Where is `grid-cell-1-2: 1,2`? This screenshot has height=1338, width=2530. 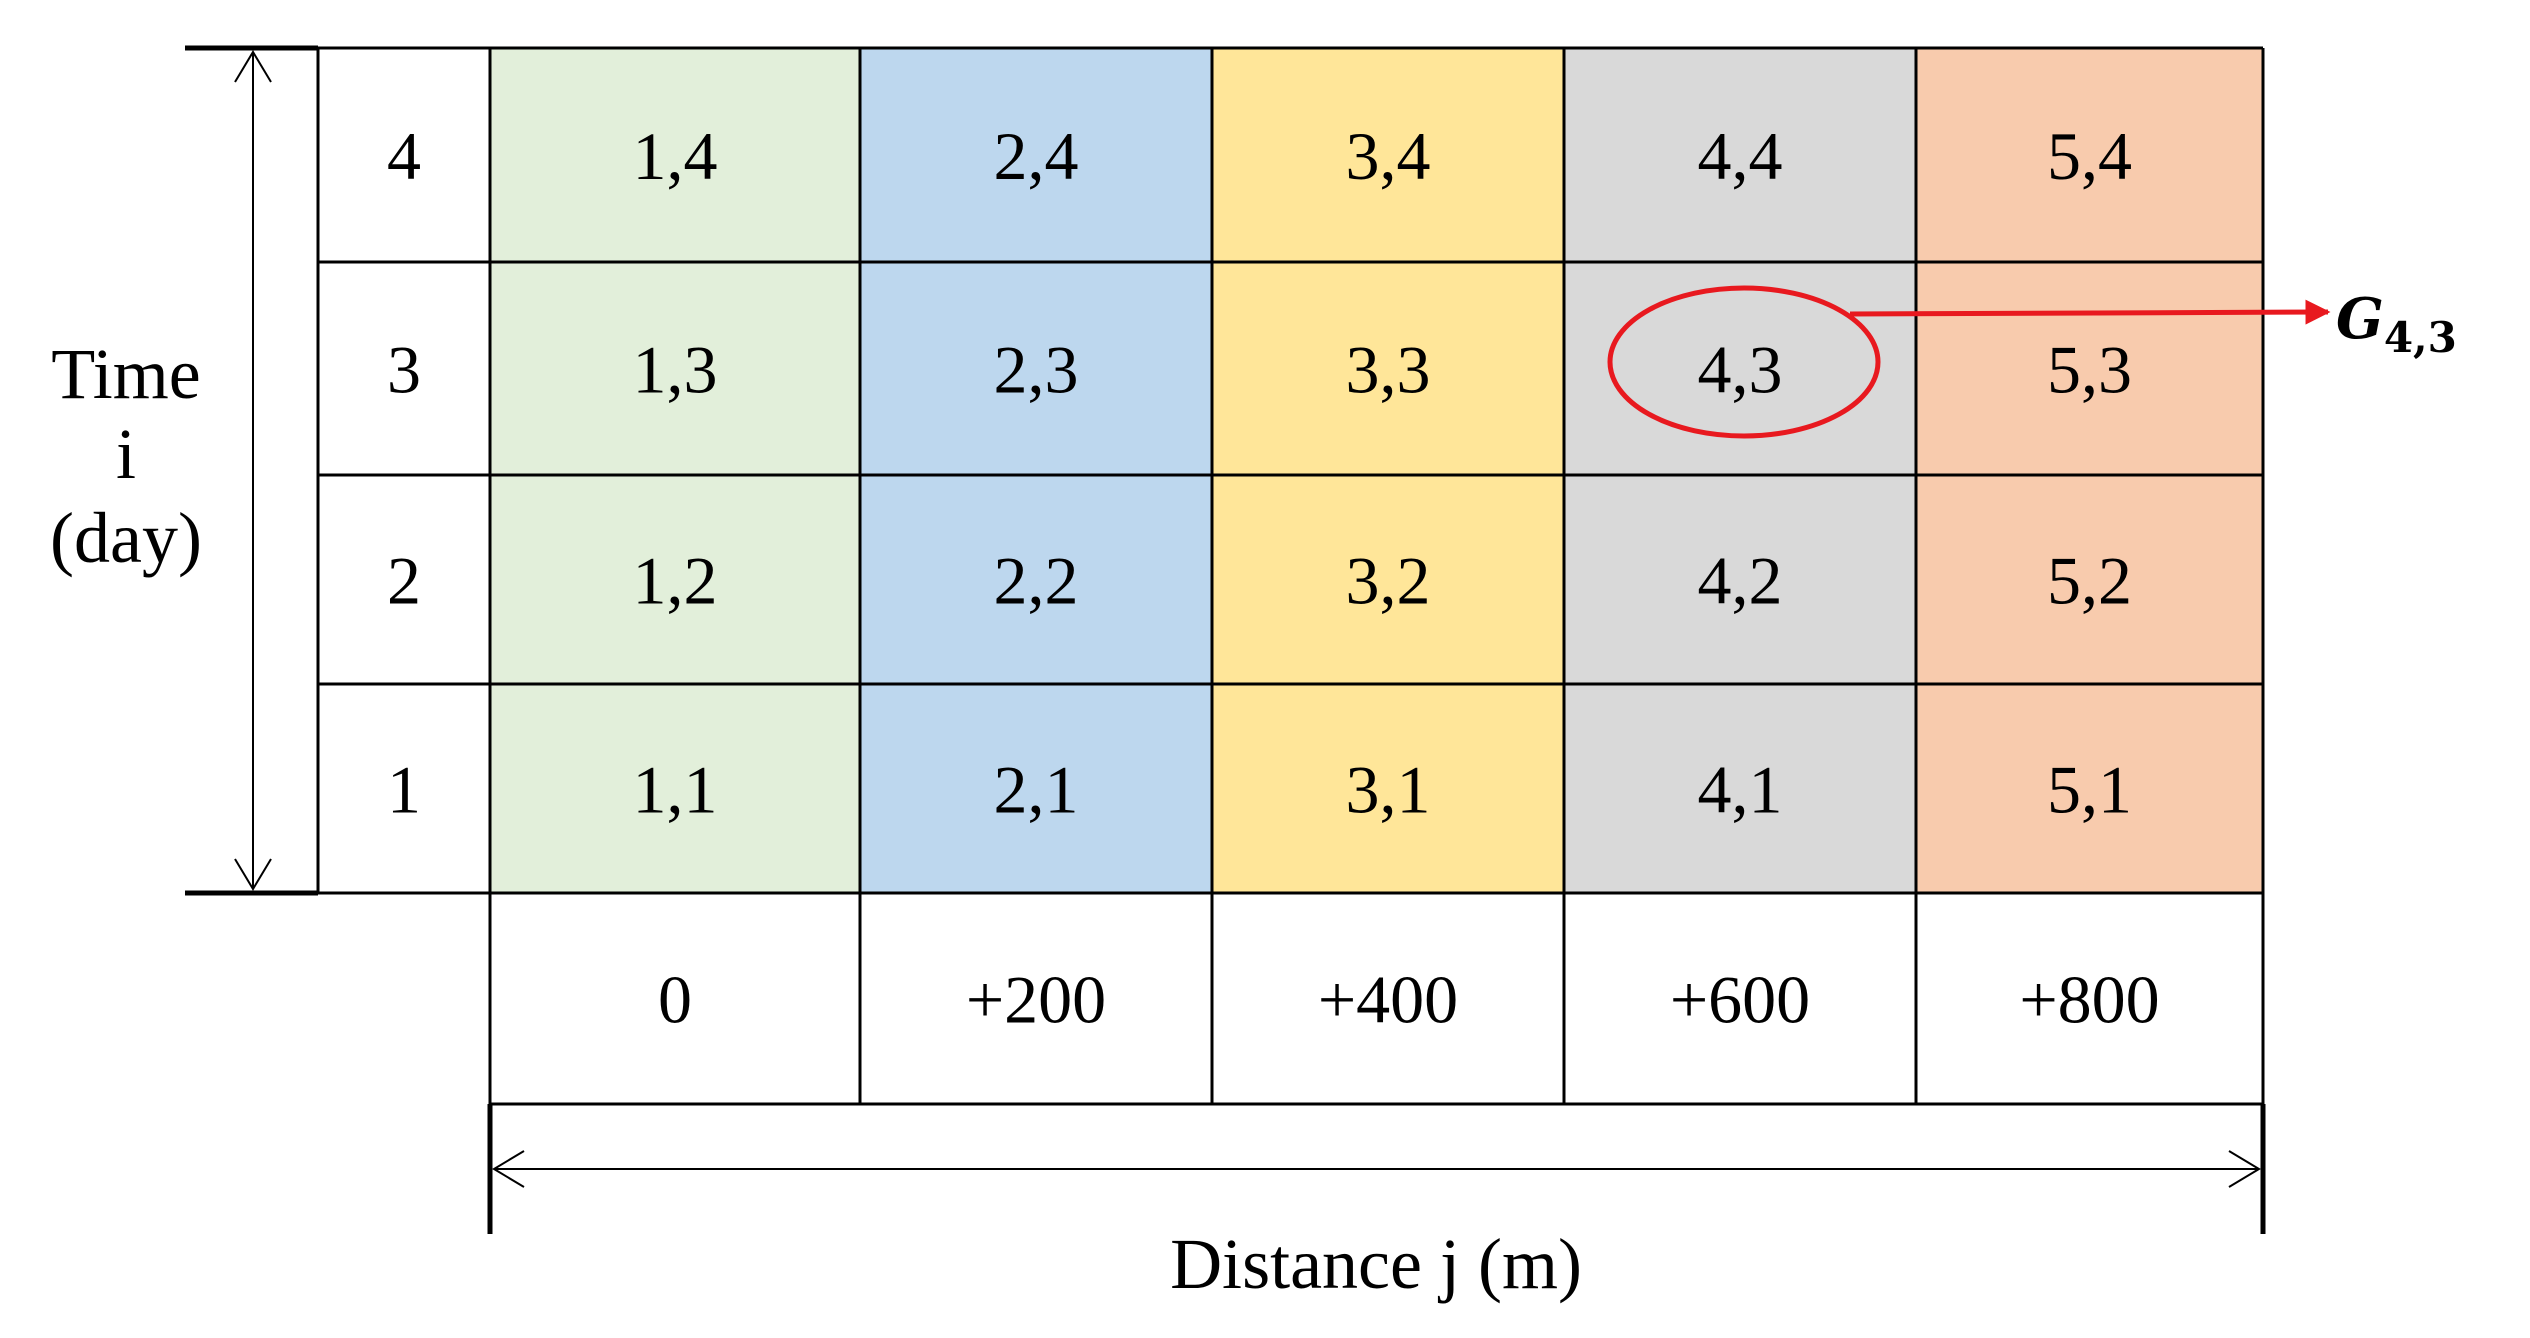
grid-cell-1-2: 1,2 is located at coordinates (675, 581).